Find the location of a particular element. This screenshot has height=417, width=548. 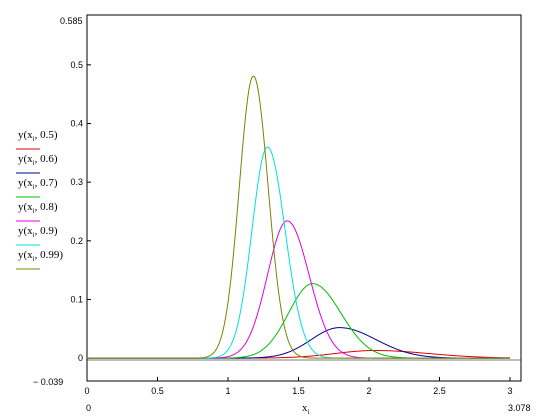

x-axis-title-var: x is located at coordinates (305, 408).